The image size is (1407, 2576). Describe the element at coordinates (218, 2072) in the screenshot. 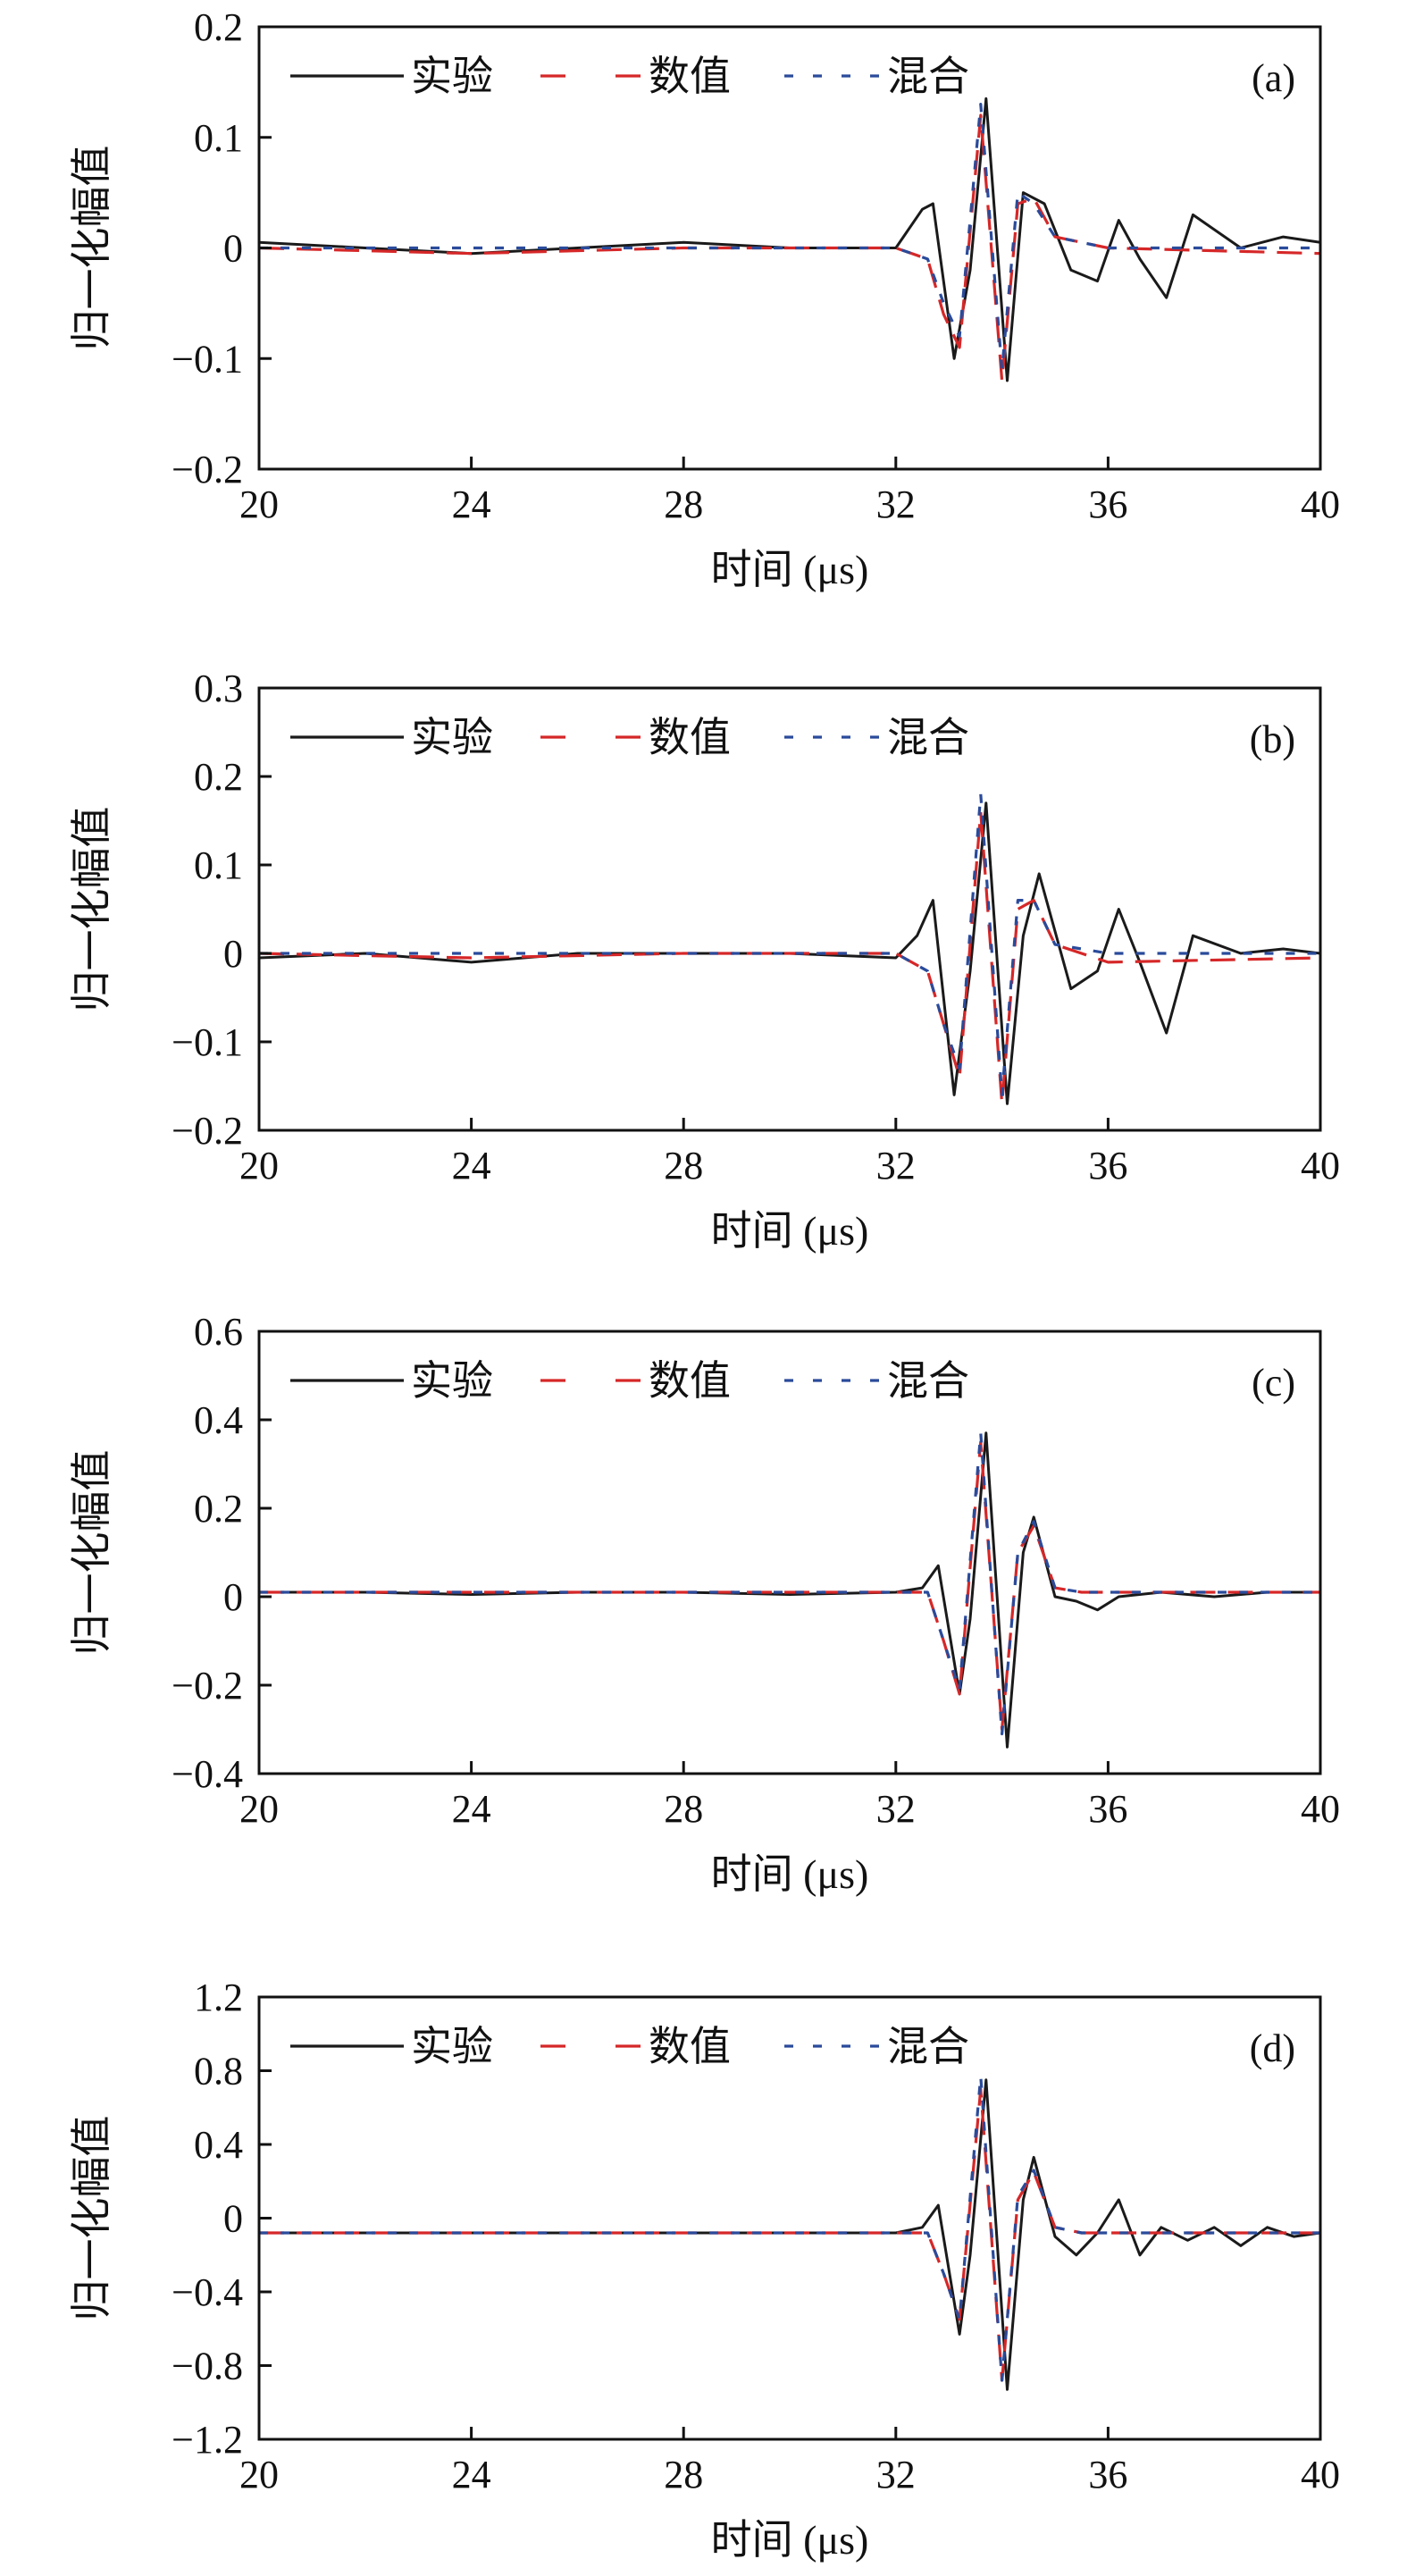

I see `y-tick-label: 0.8` at that location.